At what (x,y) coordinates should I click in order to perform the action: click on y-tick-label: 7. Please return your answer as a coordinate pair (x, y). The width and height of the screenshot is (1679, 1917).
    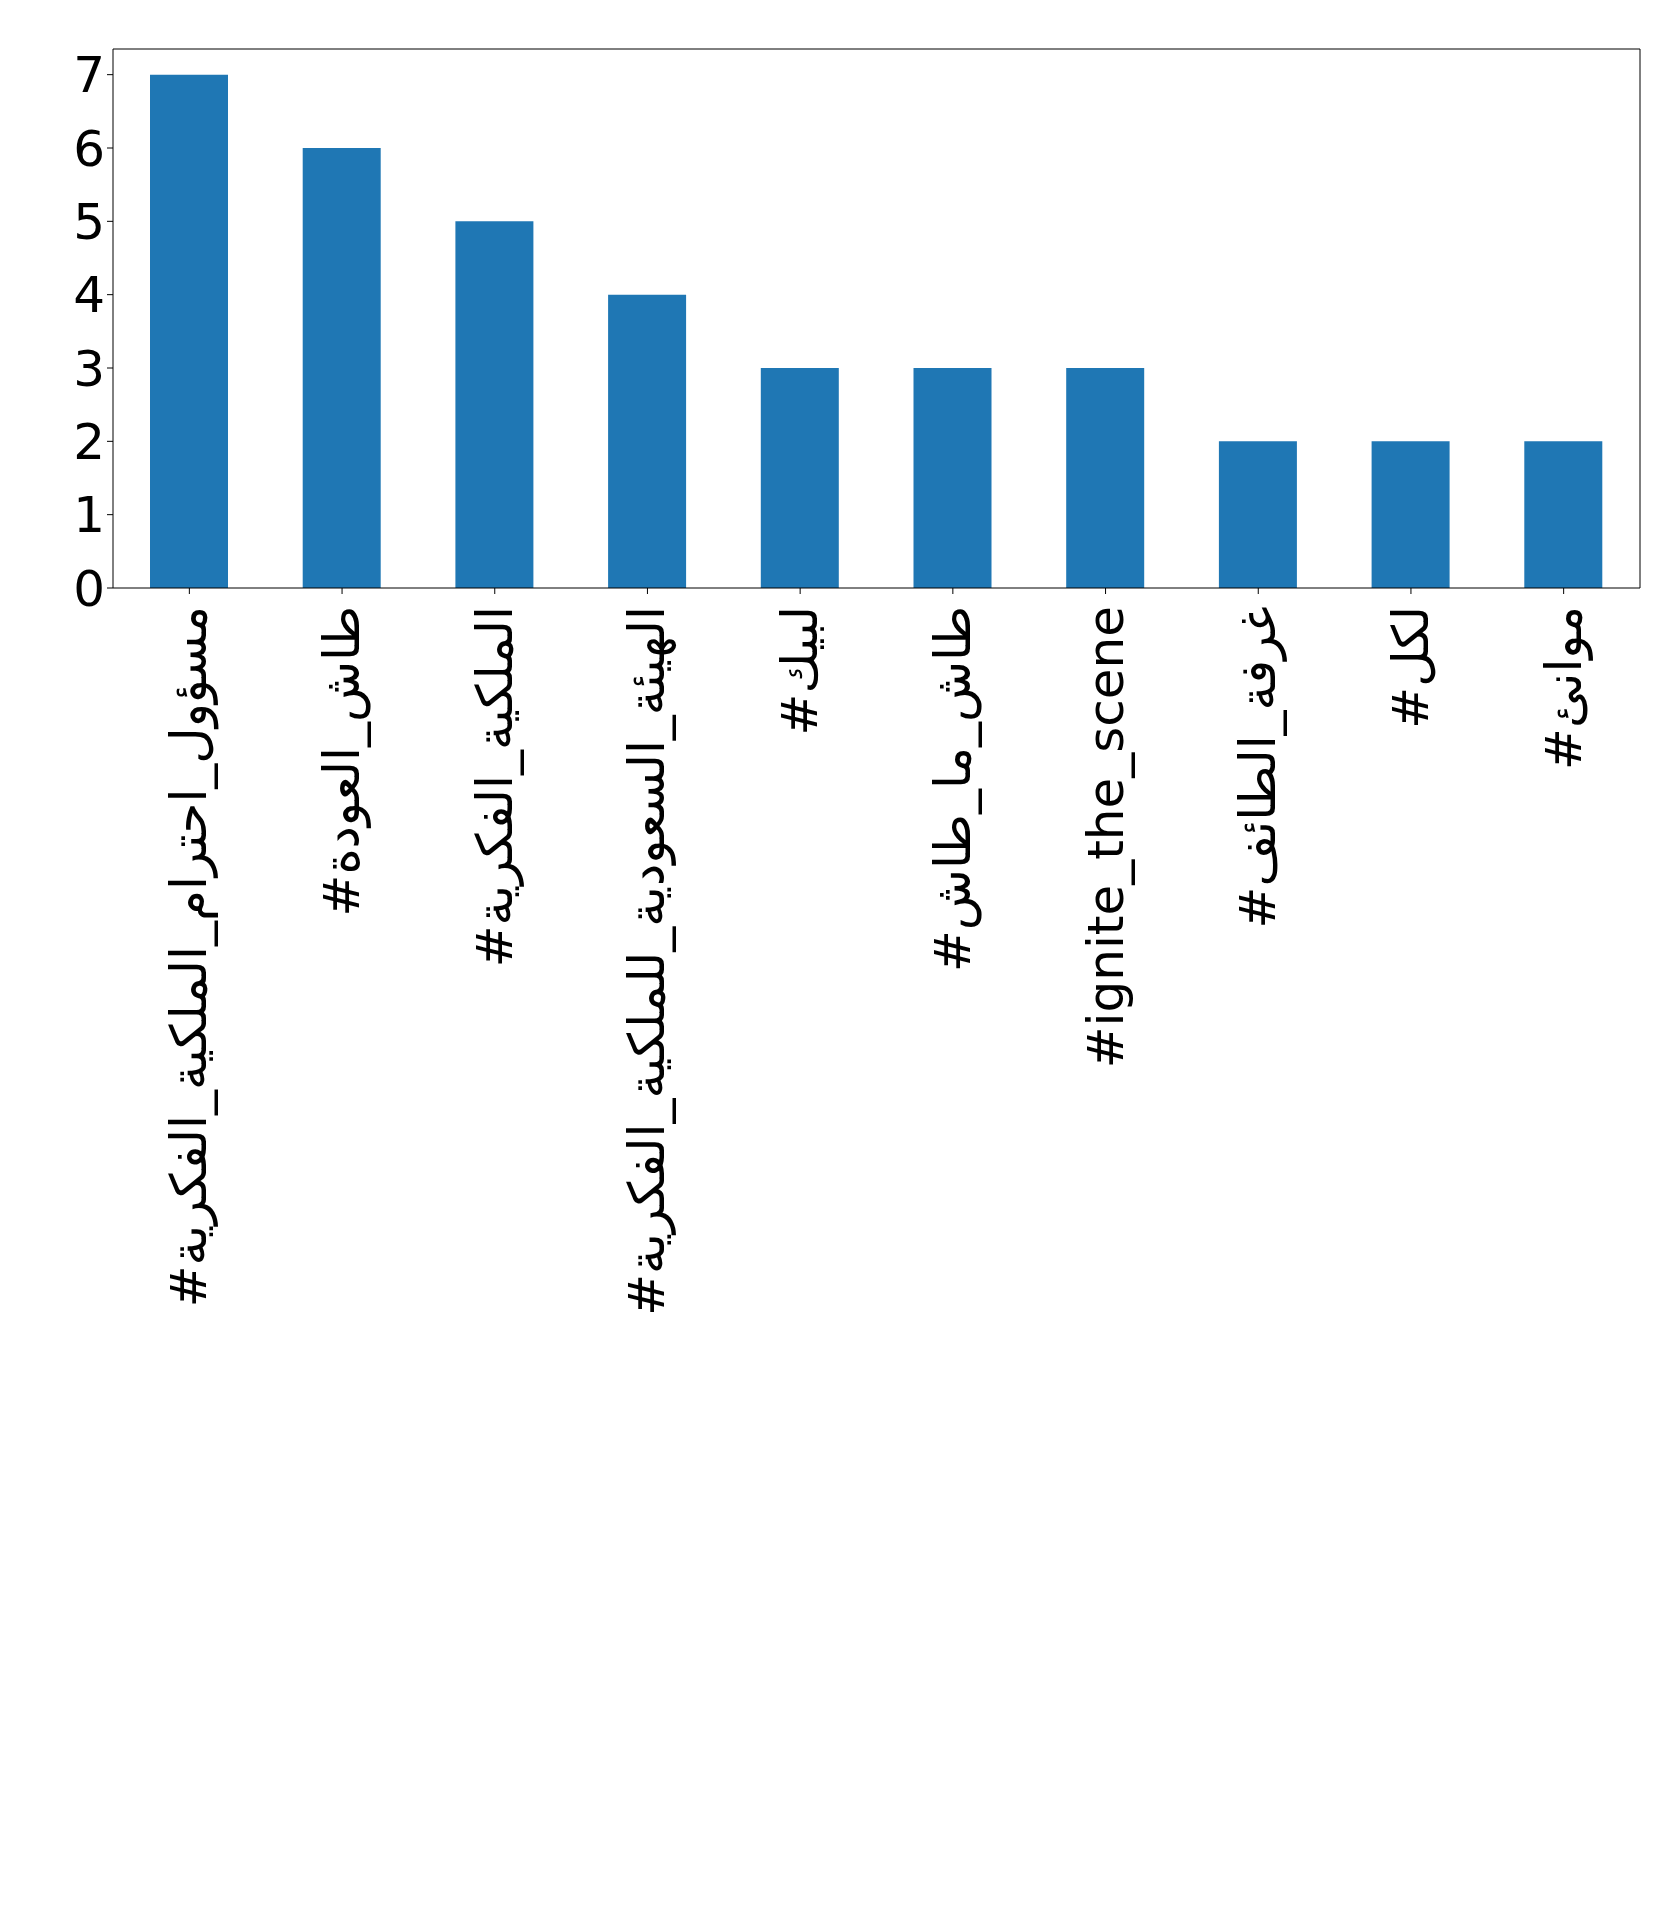
    Looking at the image, I should click on (89, 75).